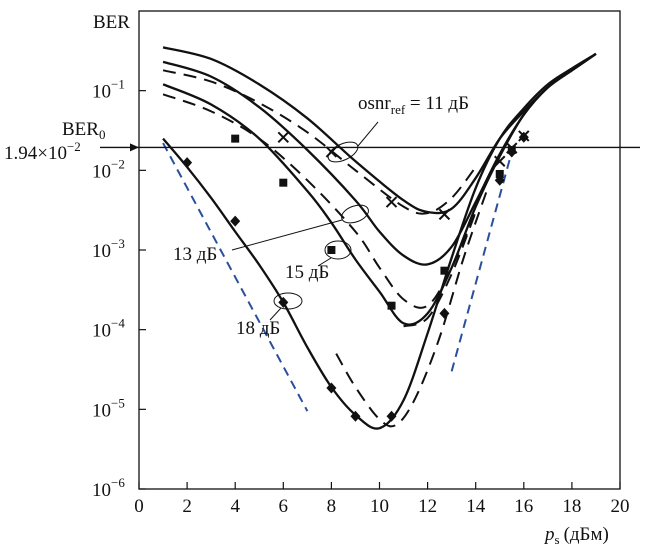  Describe the element at coordinates (571, 506) in the screenshot. I see `x-tick-label: 18` at that location.